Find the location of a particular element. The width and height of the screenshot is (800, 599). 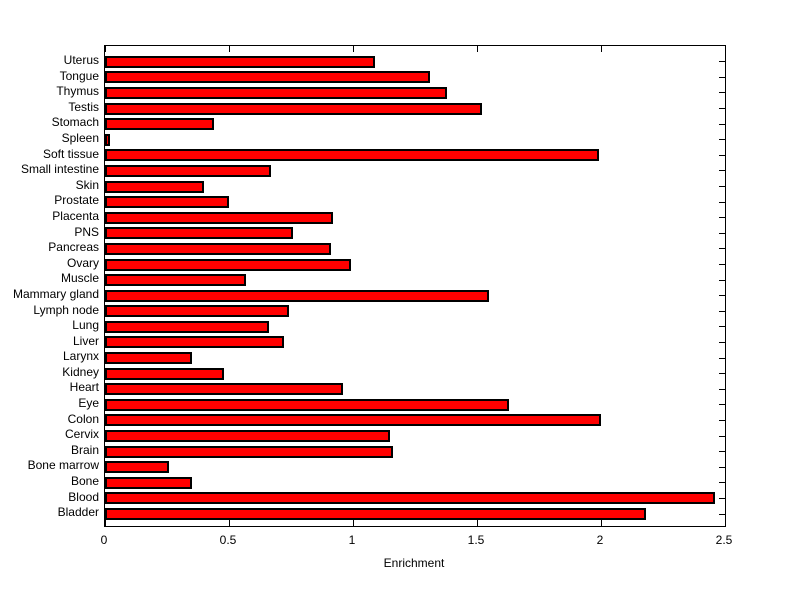

category-label: Cervix is located at coordinates (81, 434).